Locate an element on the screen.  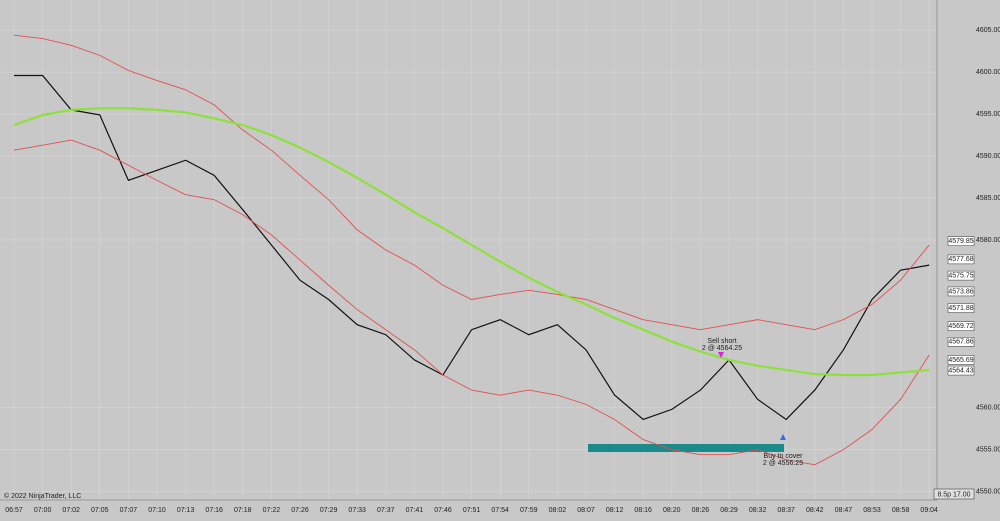
sell-arrow is located at coordinates (721, 355).